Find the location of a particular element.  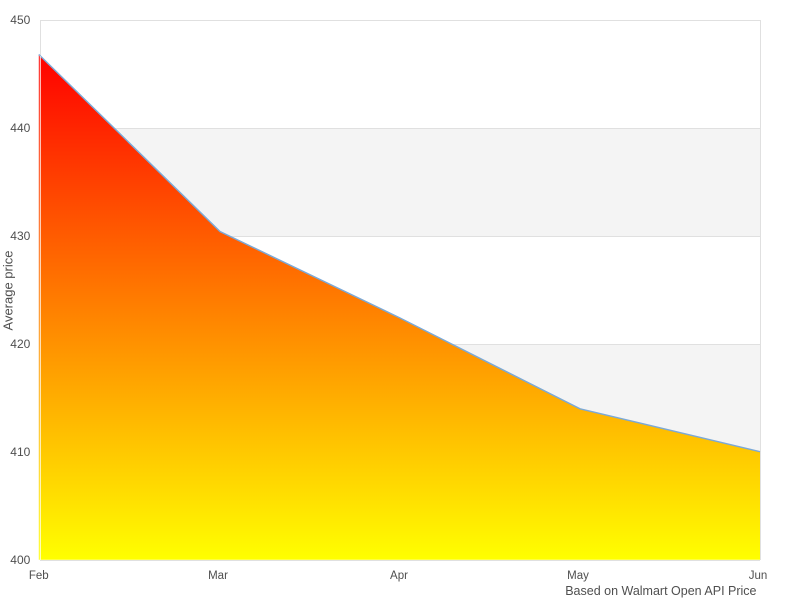

svg-text: Feb is located at coordinates (39, 576).